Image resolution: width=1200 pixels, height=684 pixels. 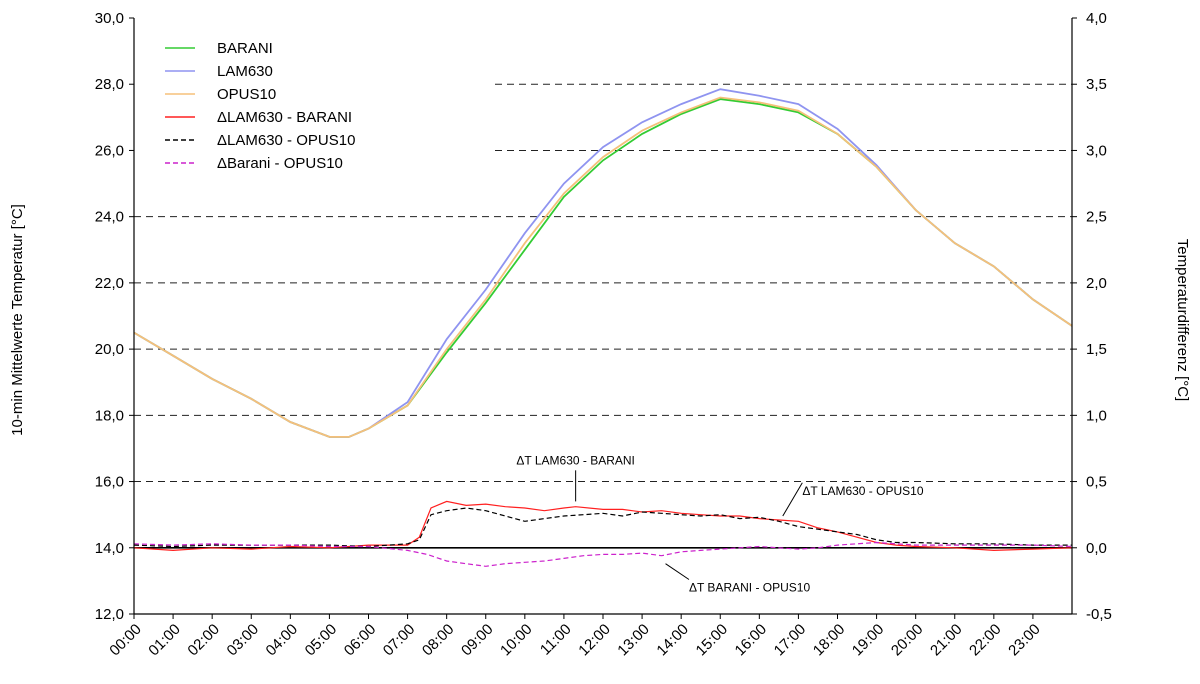 I want to click on y-right-tick-label: 0,5, so click(x=1096, y=482).